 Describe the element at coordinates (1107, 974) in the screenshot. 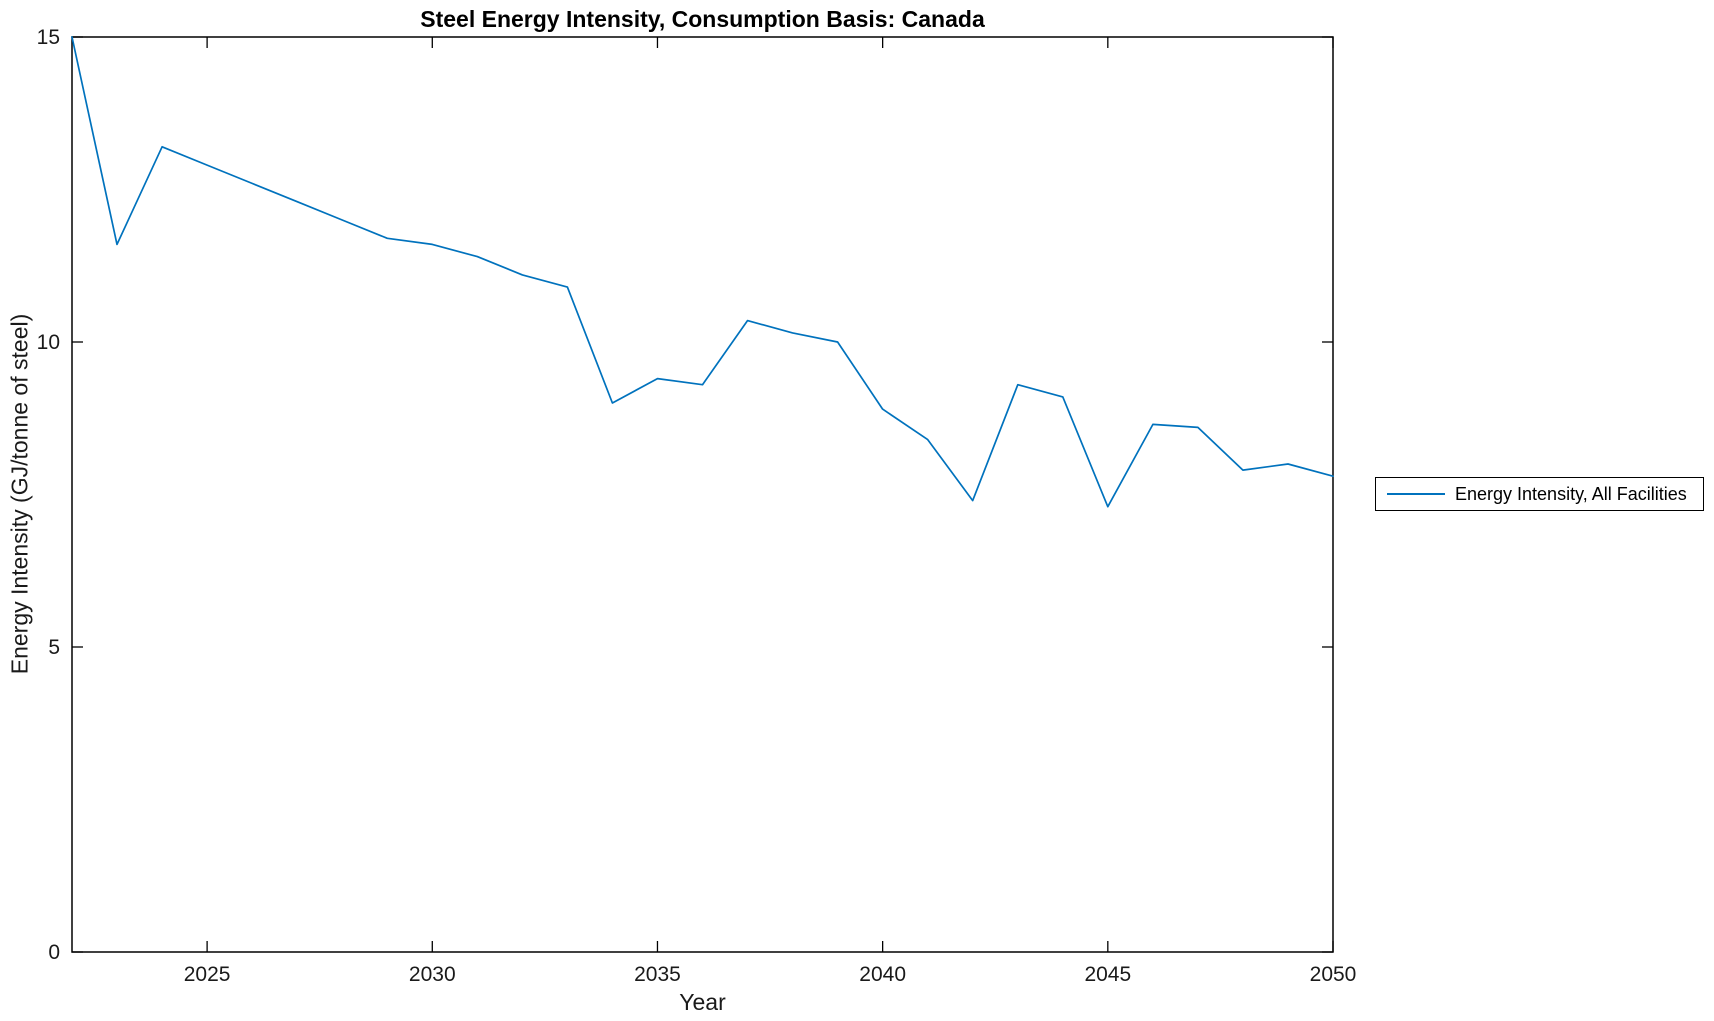

I see `x-tick-label: 2045` at that location.